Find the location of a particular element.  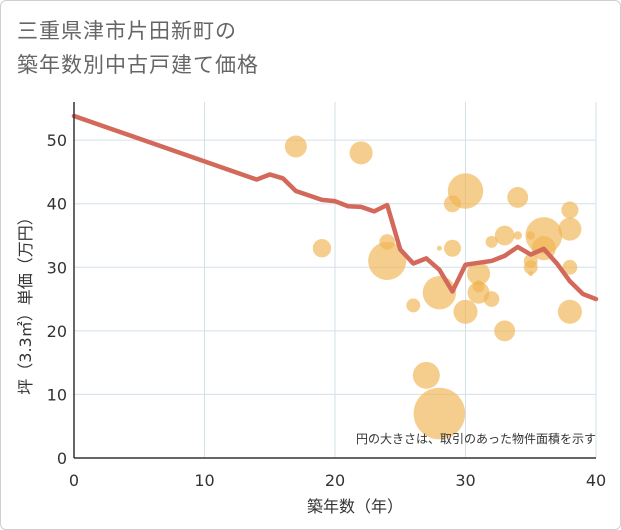

x-axis-label: 築年数（年） is located at coordinates (355, 506).